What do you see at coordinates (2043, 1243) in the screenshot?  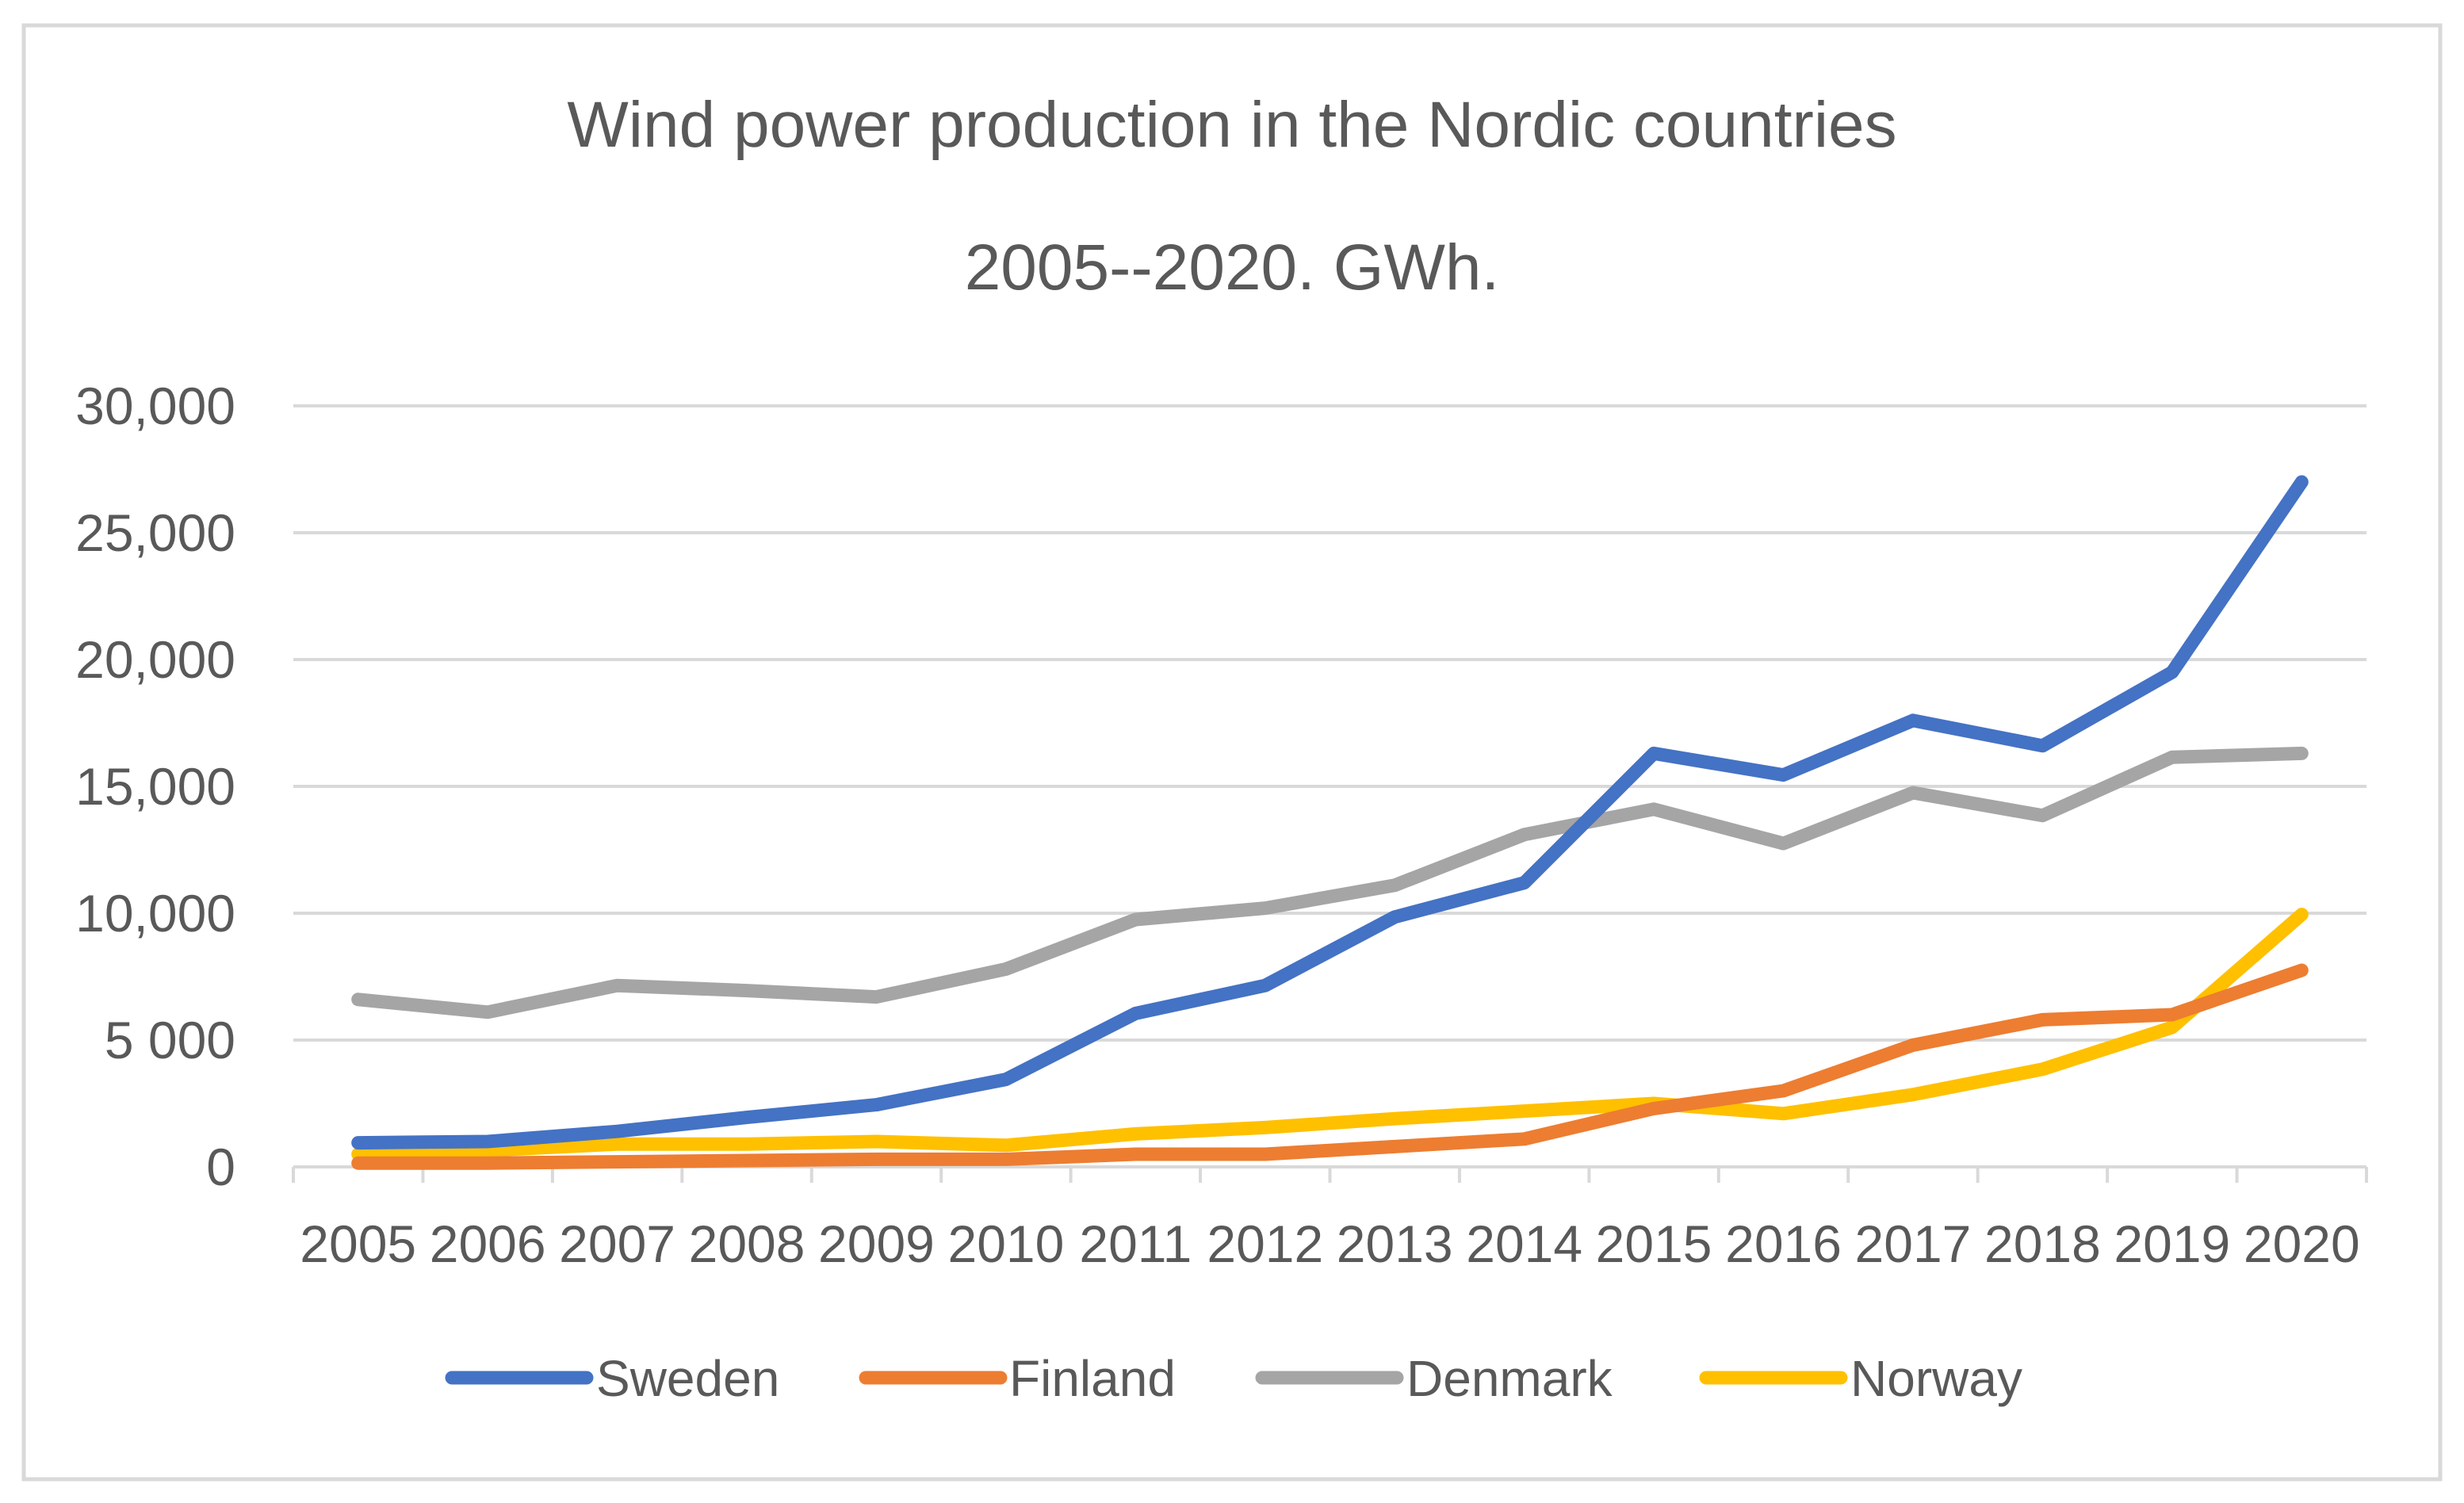 I see `x-tick-label: 2018` at bounding box center [2043, 1243].